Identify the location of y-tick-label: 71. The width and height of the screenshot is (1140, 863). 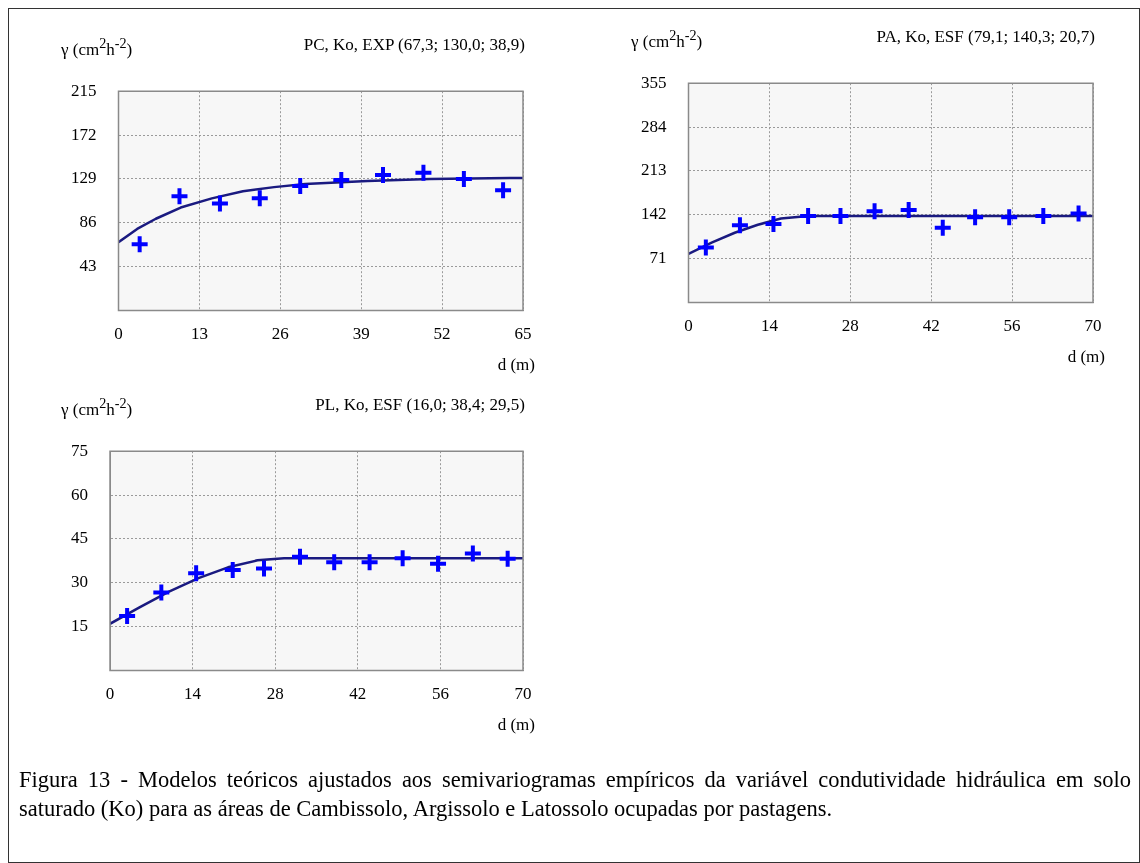
(658, 258).